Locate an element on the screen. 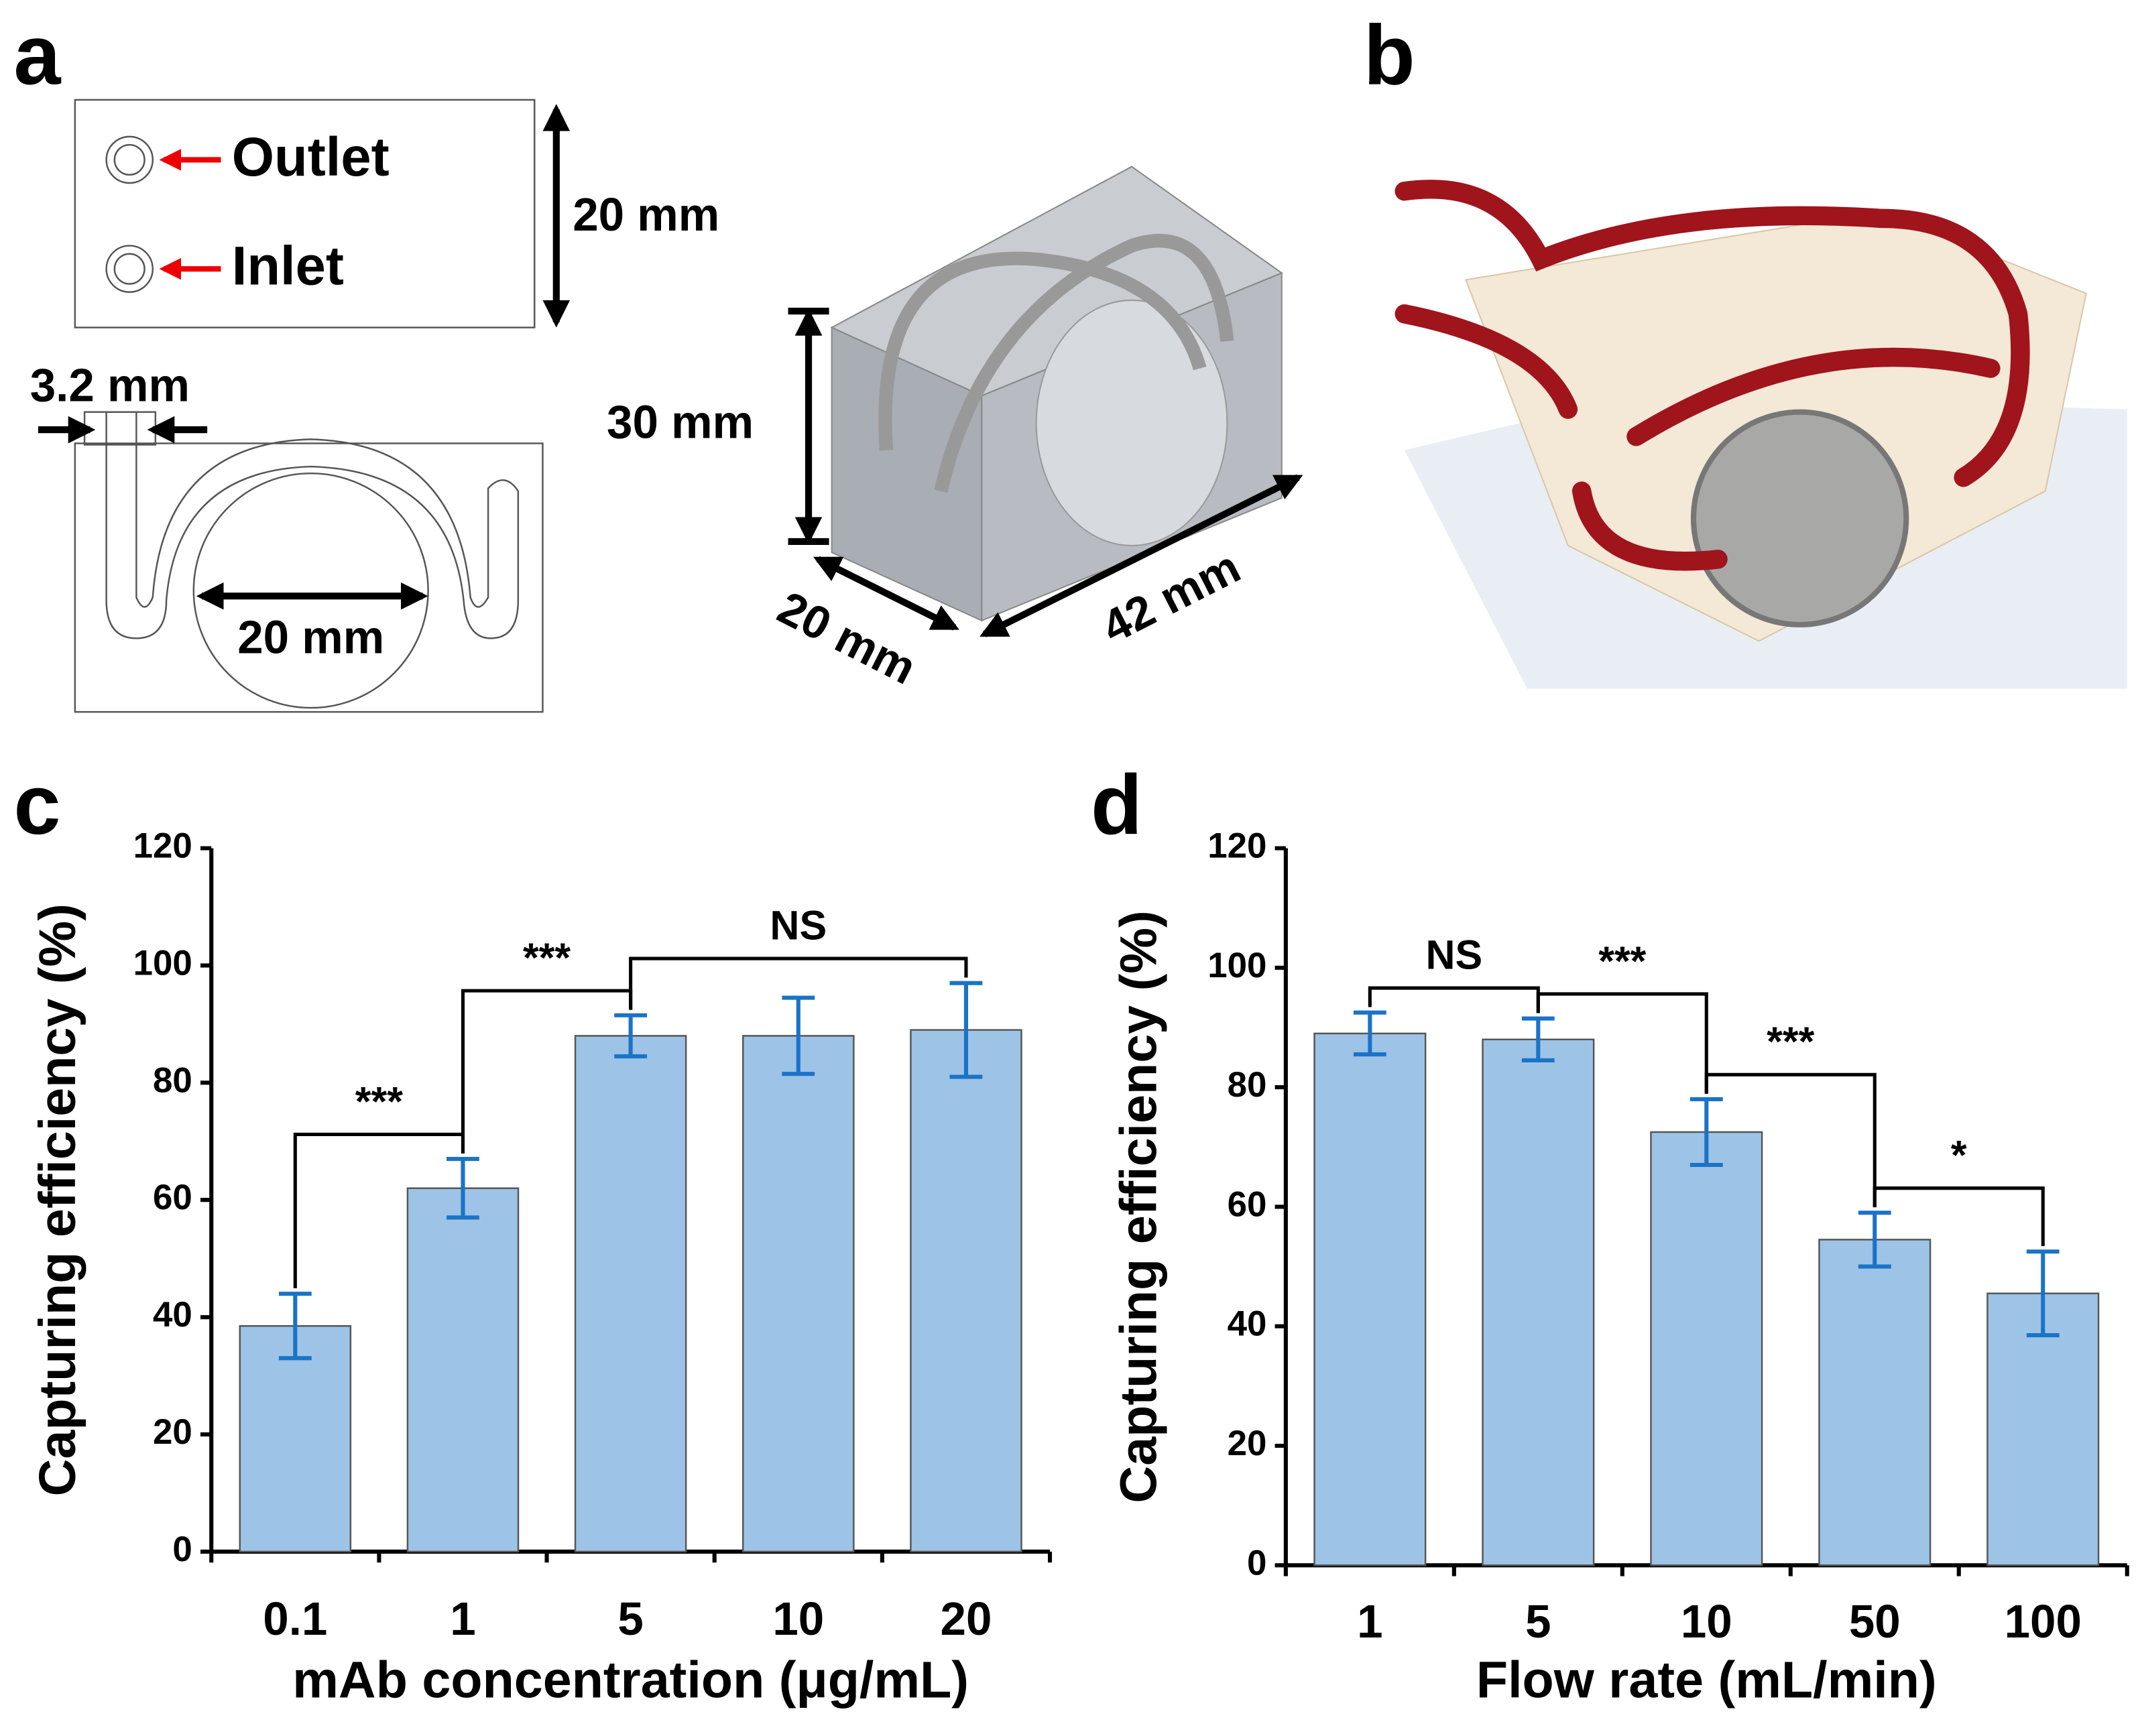  panel-label: d is located at coordinates (1116, 805).